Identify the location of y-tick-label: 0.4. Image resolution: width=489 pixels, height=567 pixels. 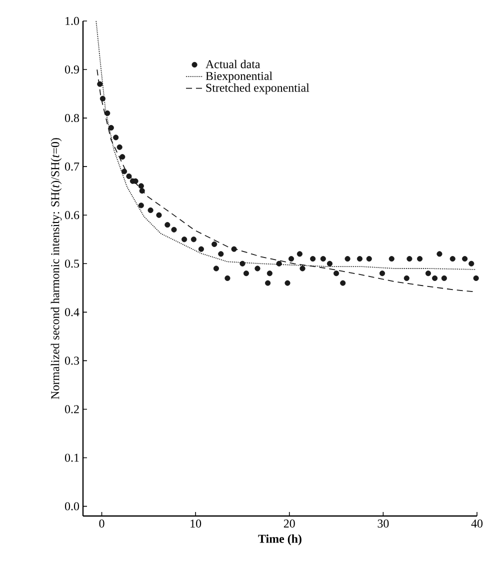
(72, 312).